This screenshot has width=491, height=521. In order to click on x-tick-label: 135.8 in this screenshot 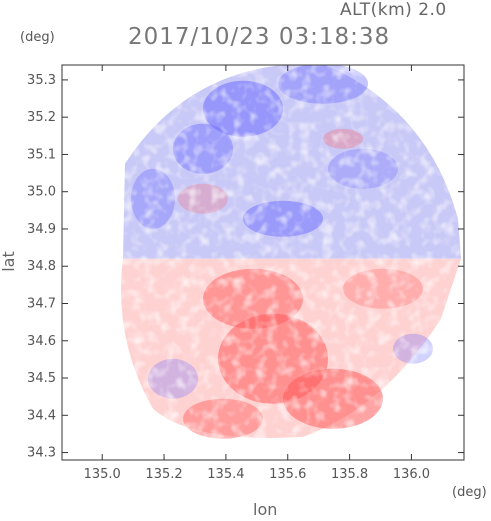, I will do `click(349, 474)`.